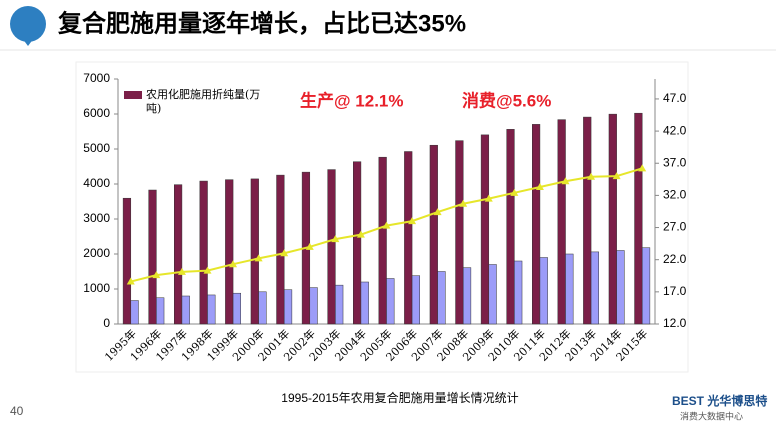  I want to click on y-tick-label: 7000, so click(96, 78).